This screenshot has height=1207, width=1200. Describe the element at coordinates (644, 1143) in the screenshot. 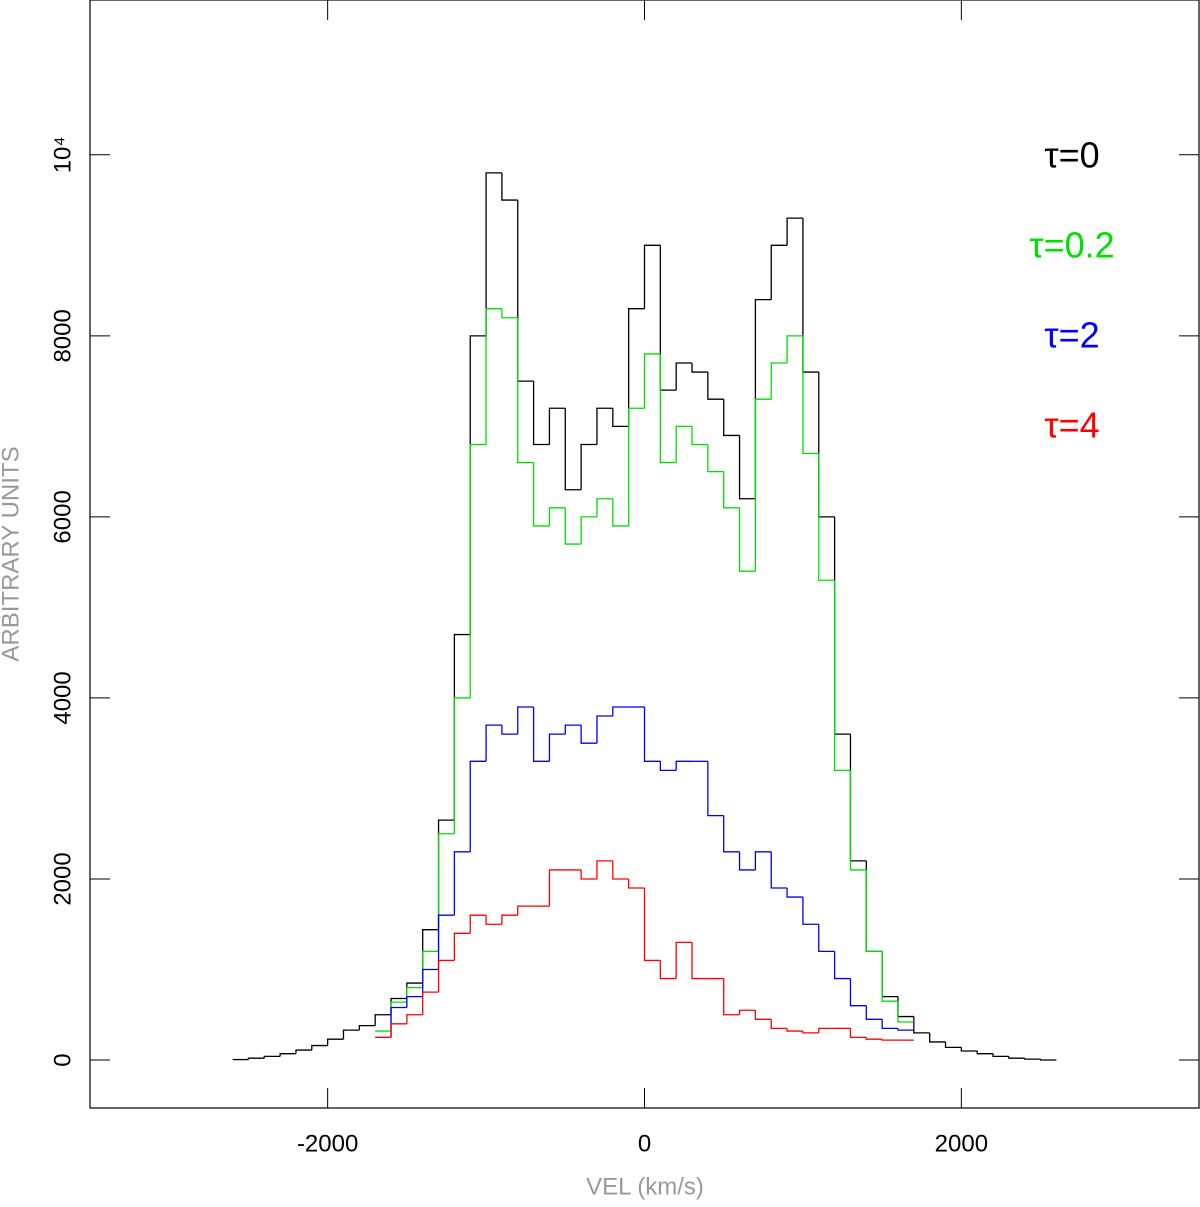

I see `x-tick-label: 0` at that location.